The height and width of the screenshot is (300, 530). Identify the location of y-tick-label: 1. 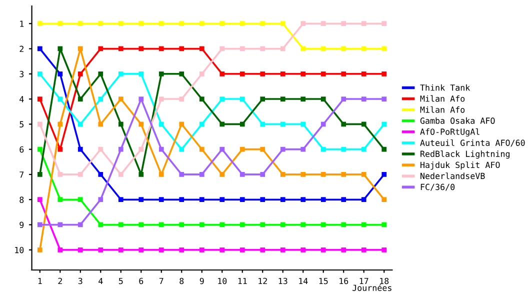
(22, 23).